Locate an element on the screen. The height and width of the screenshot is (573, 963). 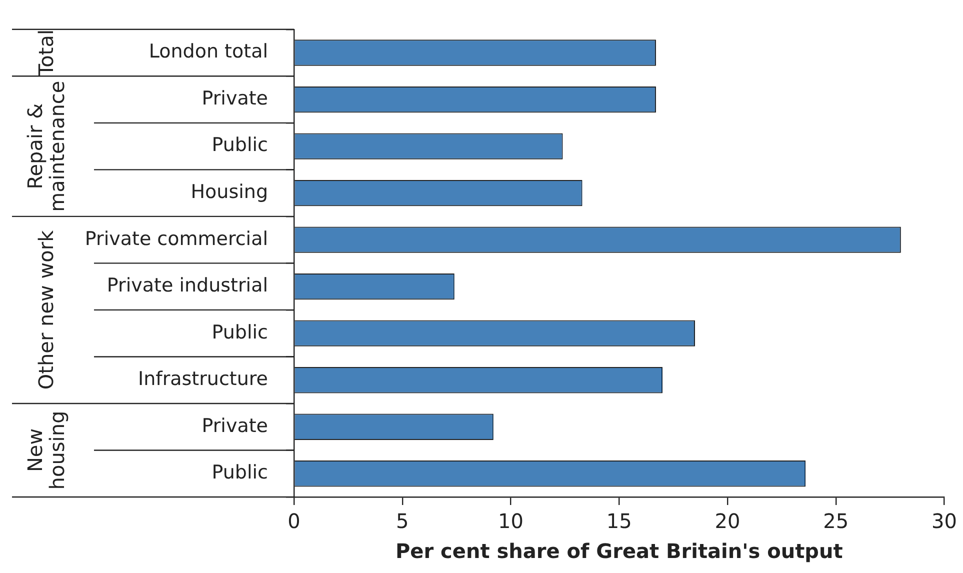
y-tick-label: Housing is located at coordinates (229, 191).